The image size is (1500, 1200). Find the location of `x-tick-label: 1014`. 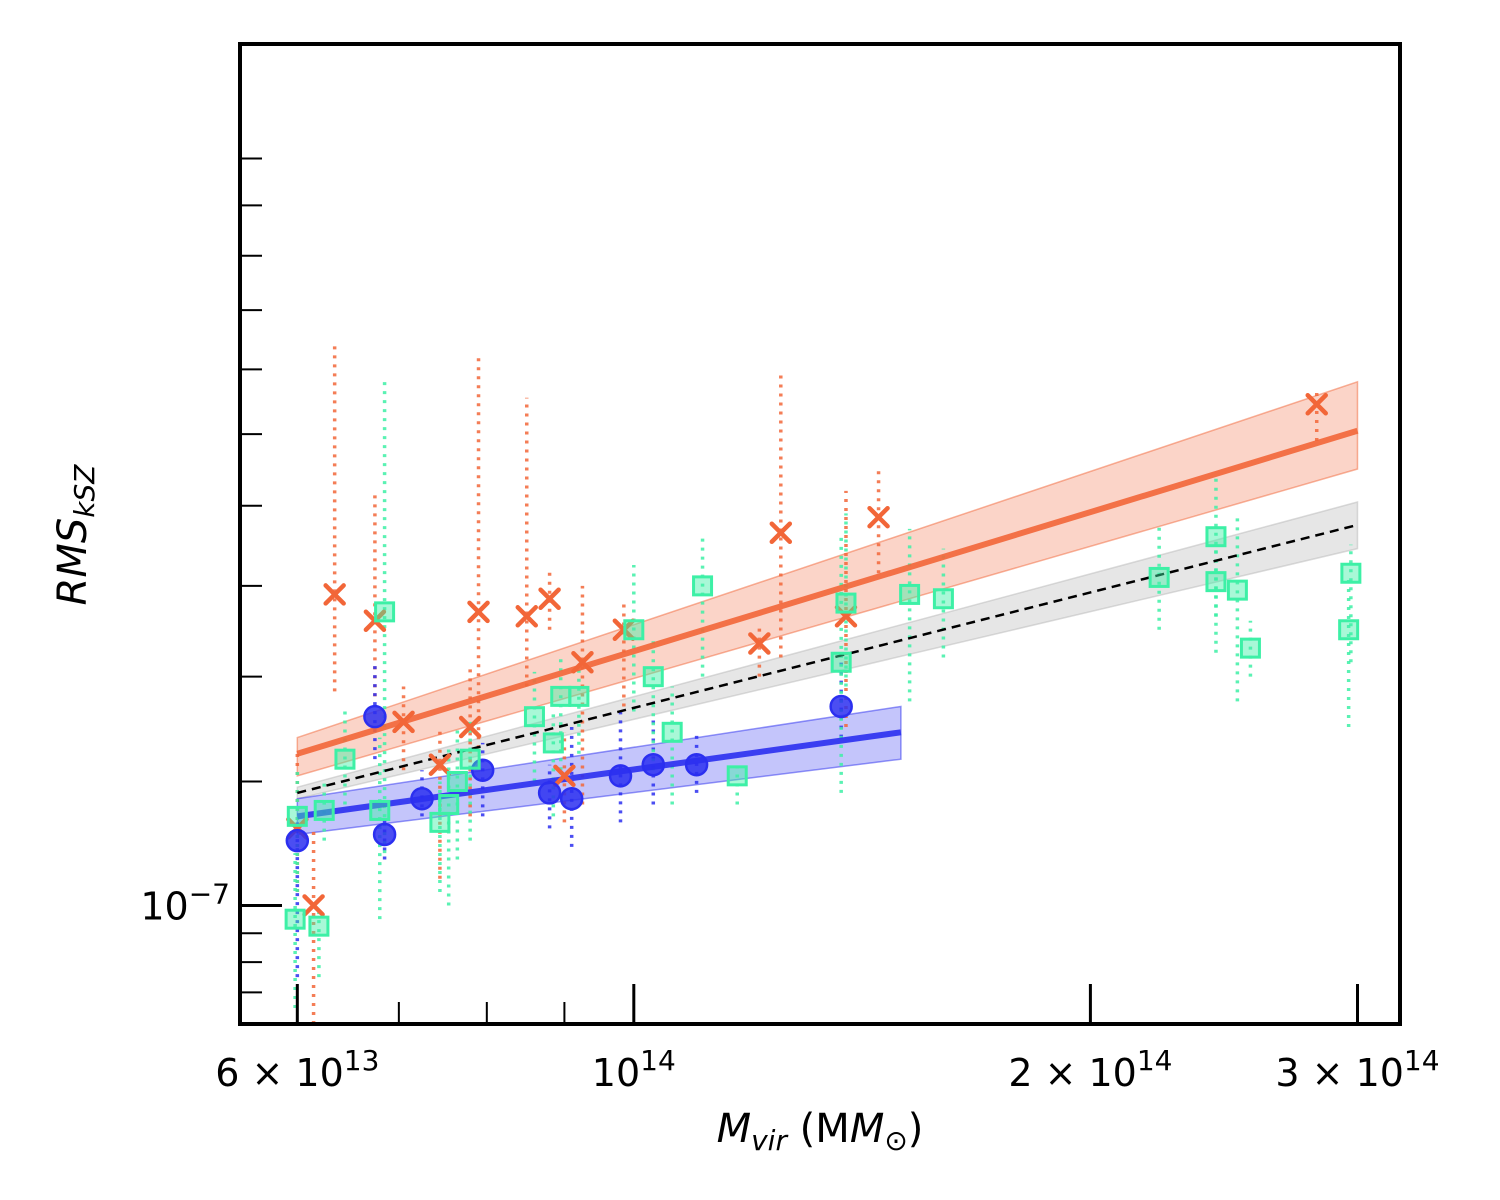

x-tick-label: 1014 is located at coordinates (634, 1069).